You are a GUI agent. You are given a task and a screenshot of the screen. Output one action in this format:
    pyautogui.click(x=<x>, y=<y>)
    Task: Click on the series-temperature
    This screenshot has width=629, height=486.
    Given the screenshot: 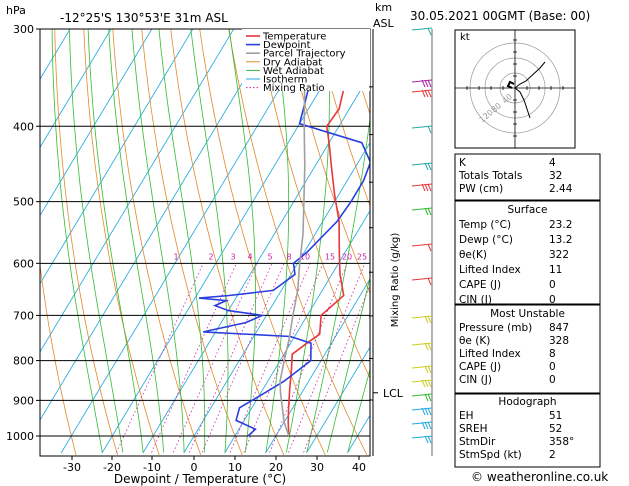 What is the action you would take?
    pyautogui.click(x=317, y=258)
    